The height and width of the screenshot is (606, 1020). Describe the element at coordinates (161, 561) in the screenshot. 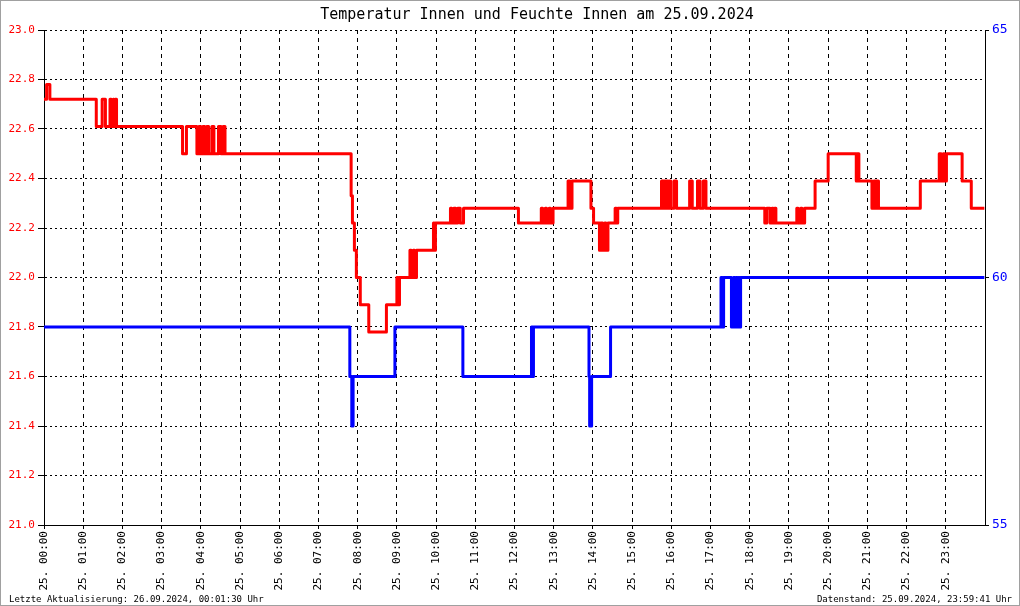

I see `x-tick-label: 25. 03:00` at that location.